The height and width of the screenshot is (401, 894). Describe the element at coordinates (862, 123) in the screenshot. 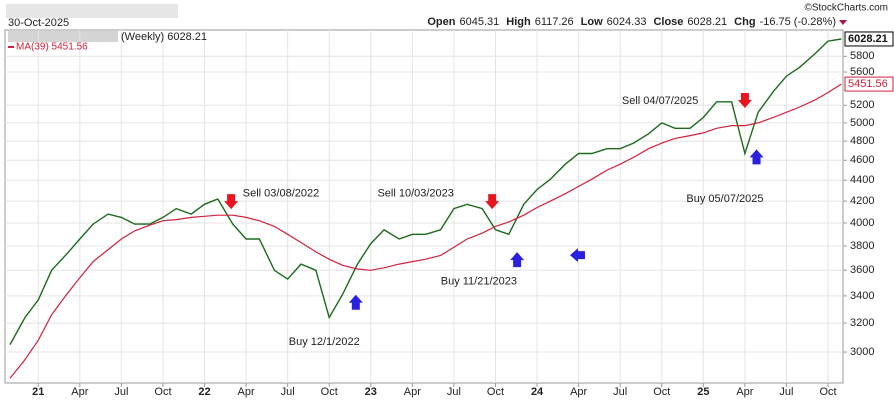

I see `y-tick-label: 5000` at that location.